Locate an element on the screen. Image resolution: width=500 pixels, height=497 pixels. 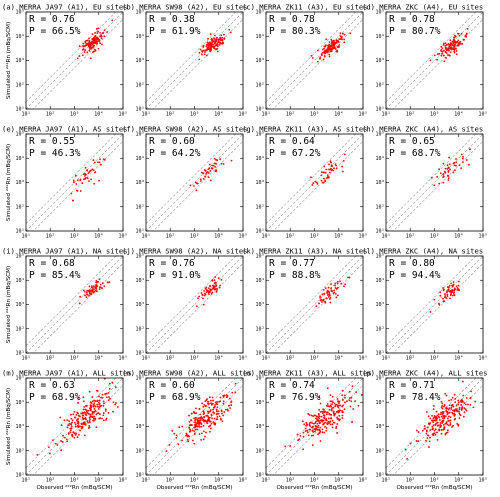
reference-line-2to1 is located at coordinates (71, 301).